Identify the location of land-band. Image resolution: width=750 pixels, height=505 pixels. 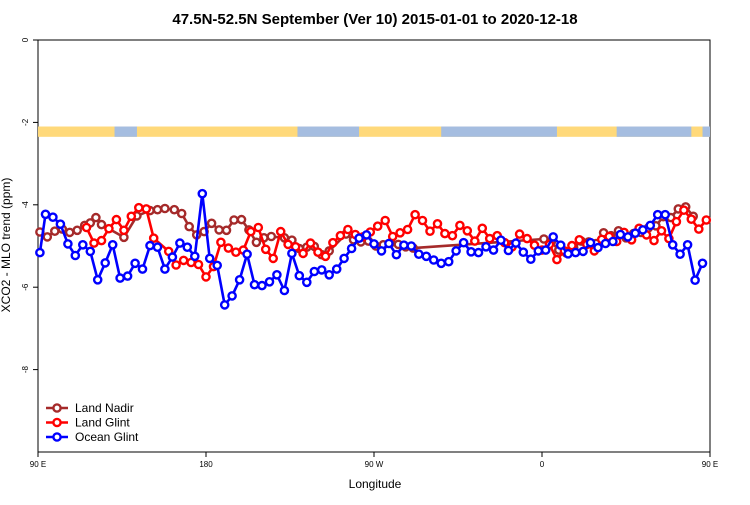
(374, 131).